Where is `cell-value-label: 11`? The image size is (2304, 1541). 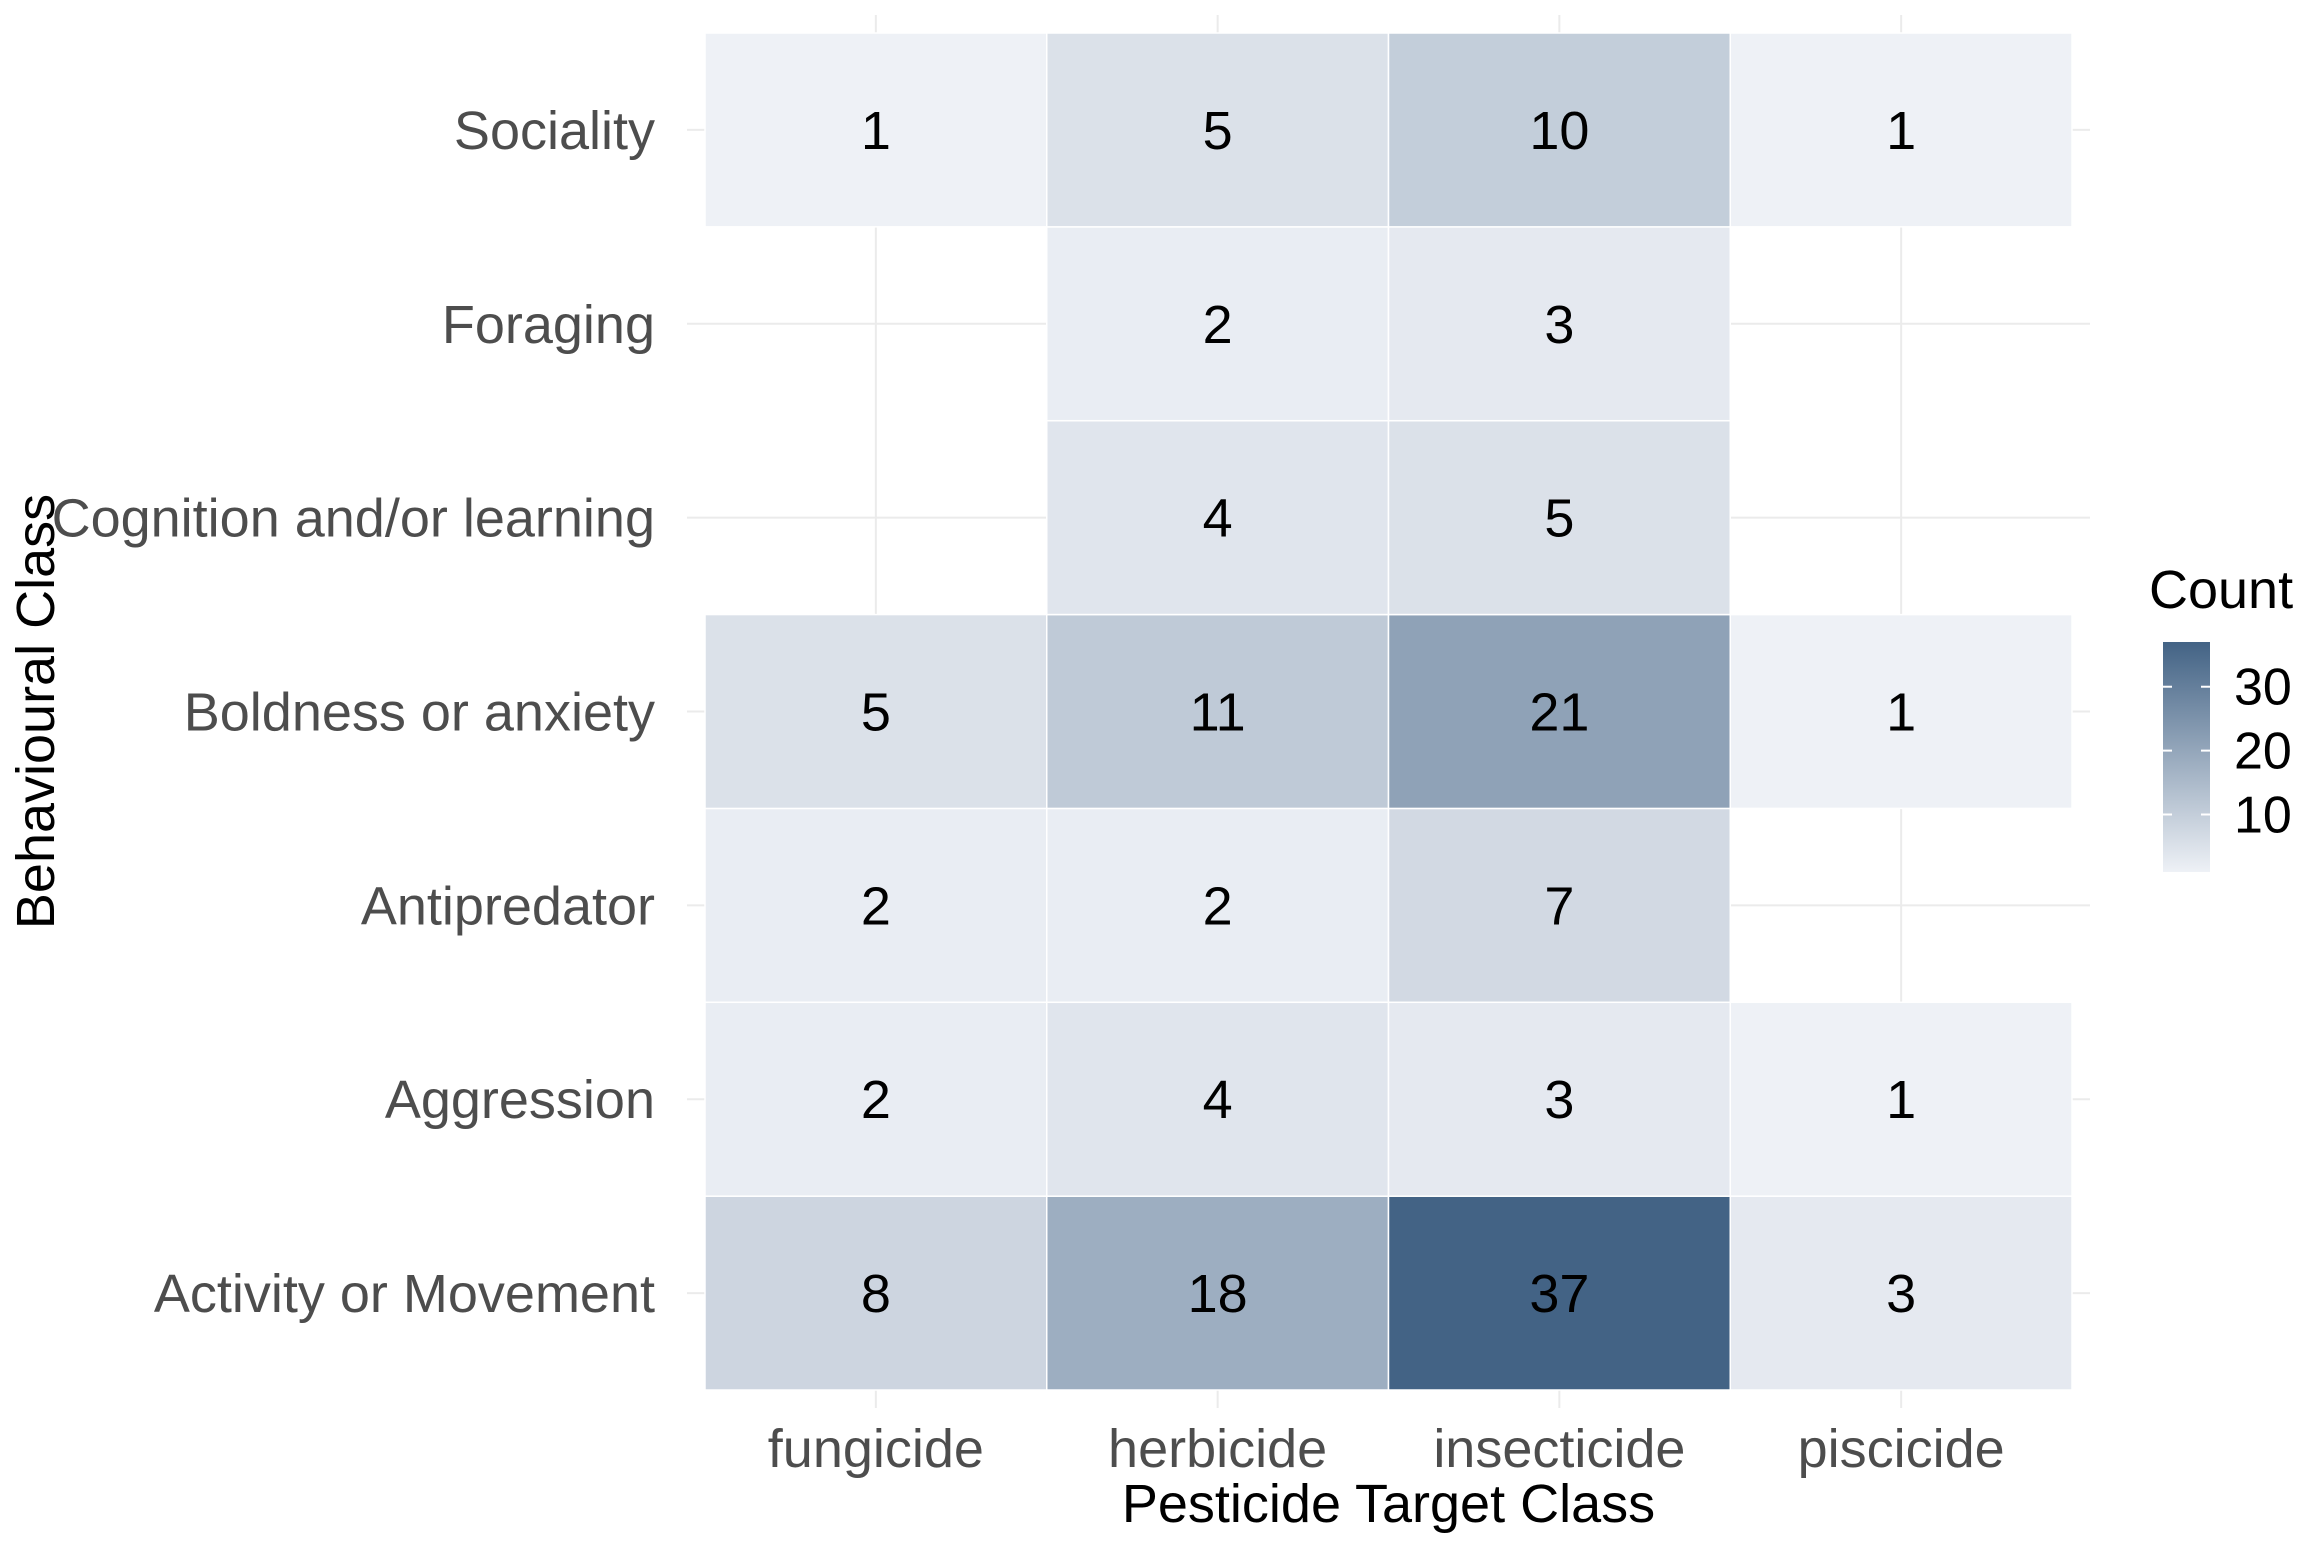 cell-value-label: 11 is located at coordinates (1218, 713).